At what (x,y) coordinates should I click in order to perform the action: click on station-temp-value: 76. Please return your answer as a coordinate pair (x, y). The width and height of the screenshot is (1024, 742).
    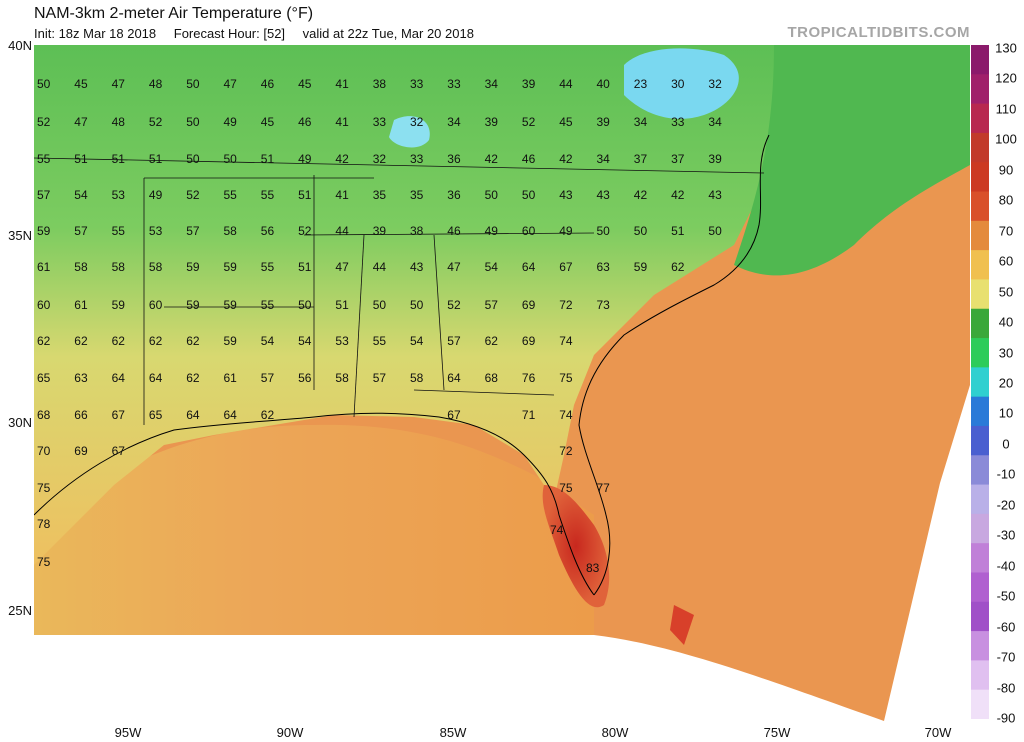
    Looking at the image, I should click on (529, 378).